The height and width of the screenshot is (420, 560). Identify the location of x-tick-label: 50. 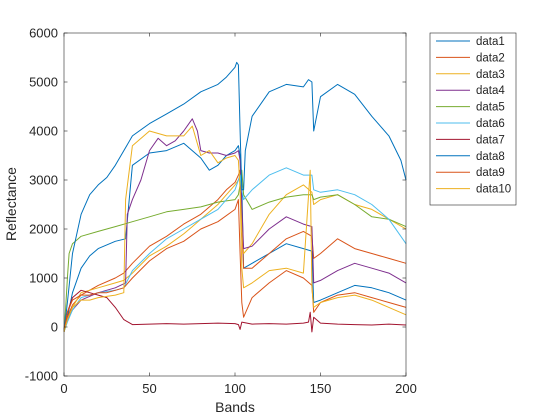
(149, 388).